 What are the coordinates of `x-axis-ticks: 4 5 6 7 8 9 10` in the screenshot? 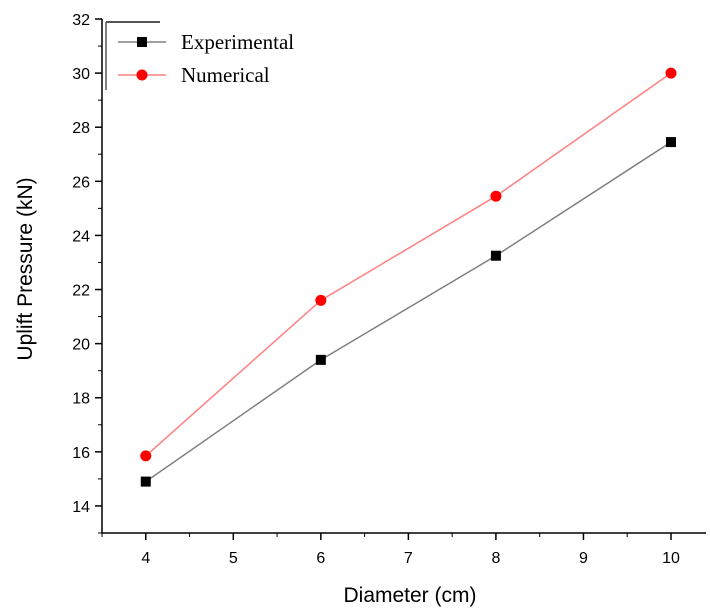 It's located at (390, 550).